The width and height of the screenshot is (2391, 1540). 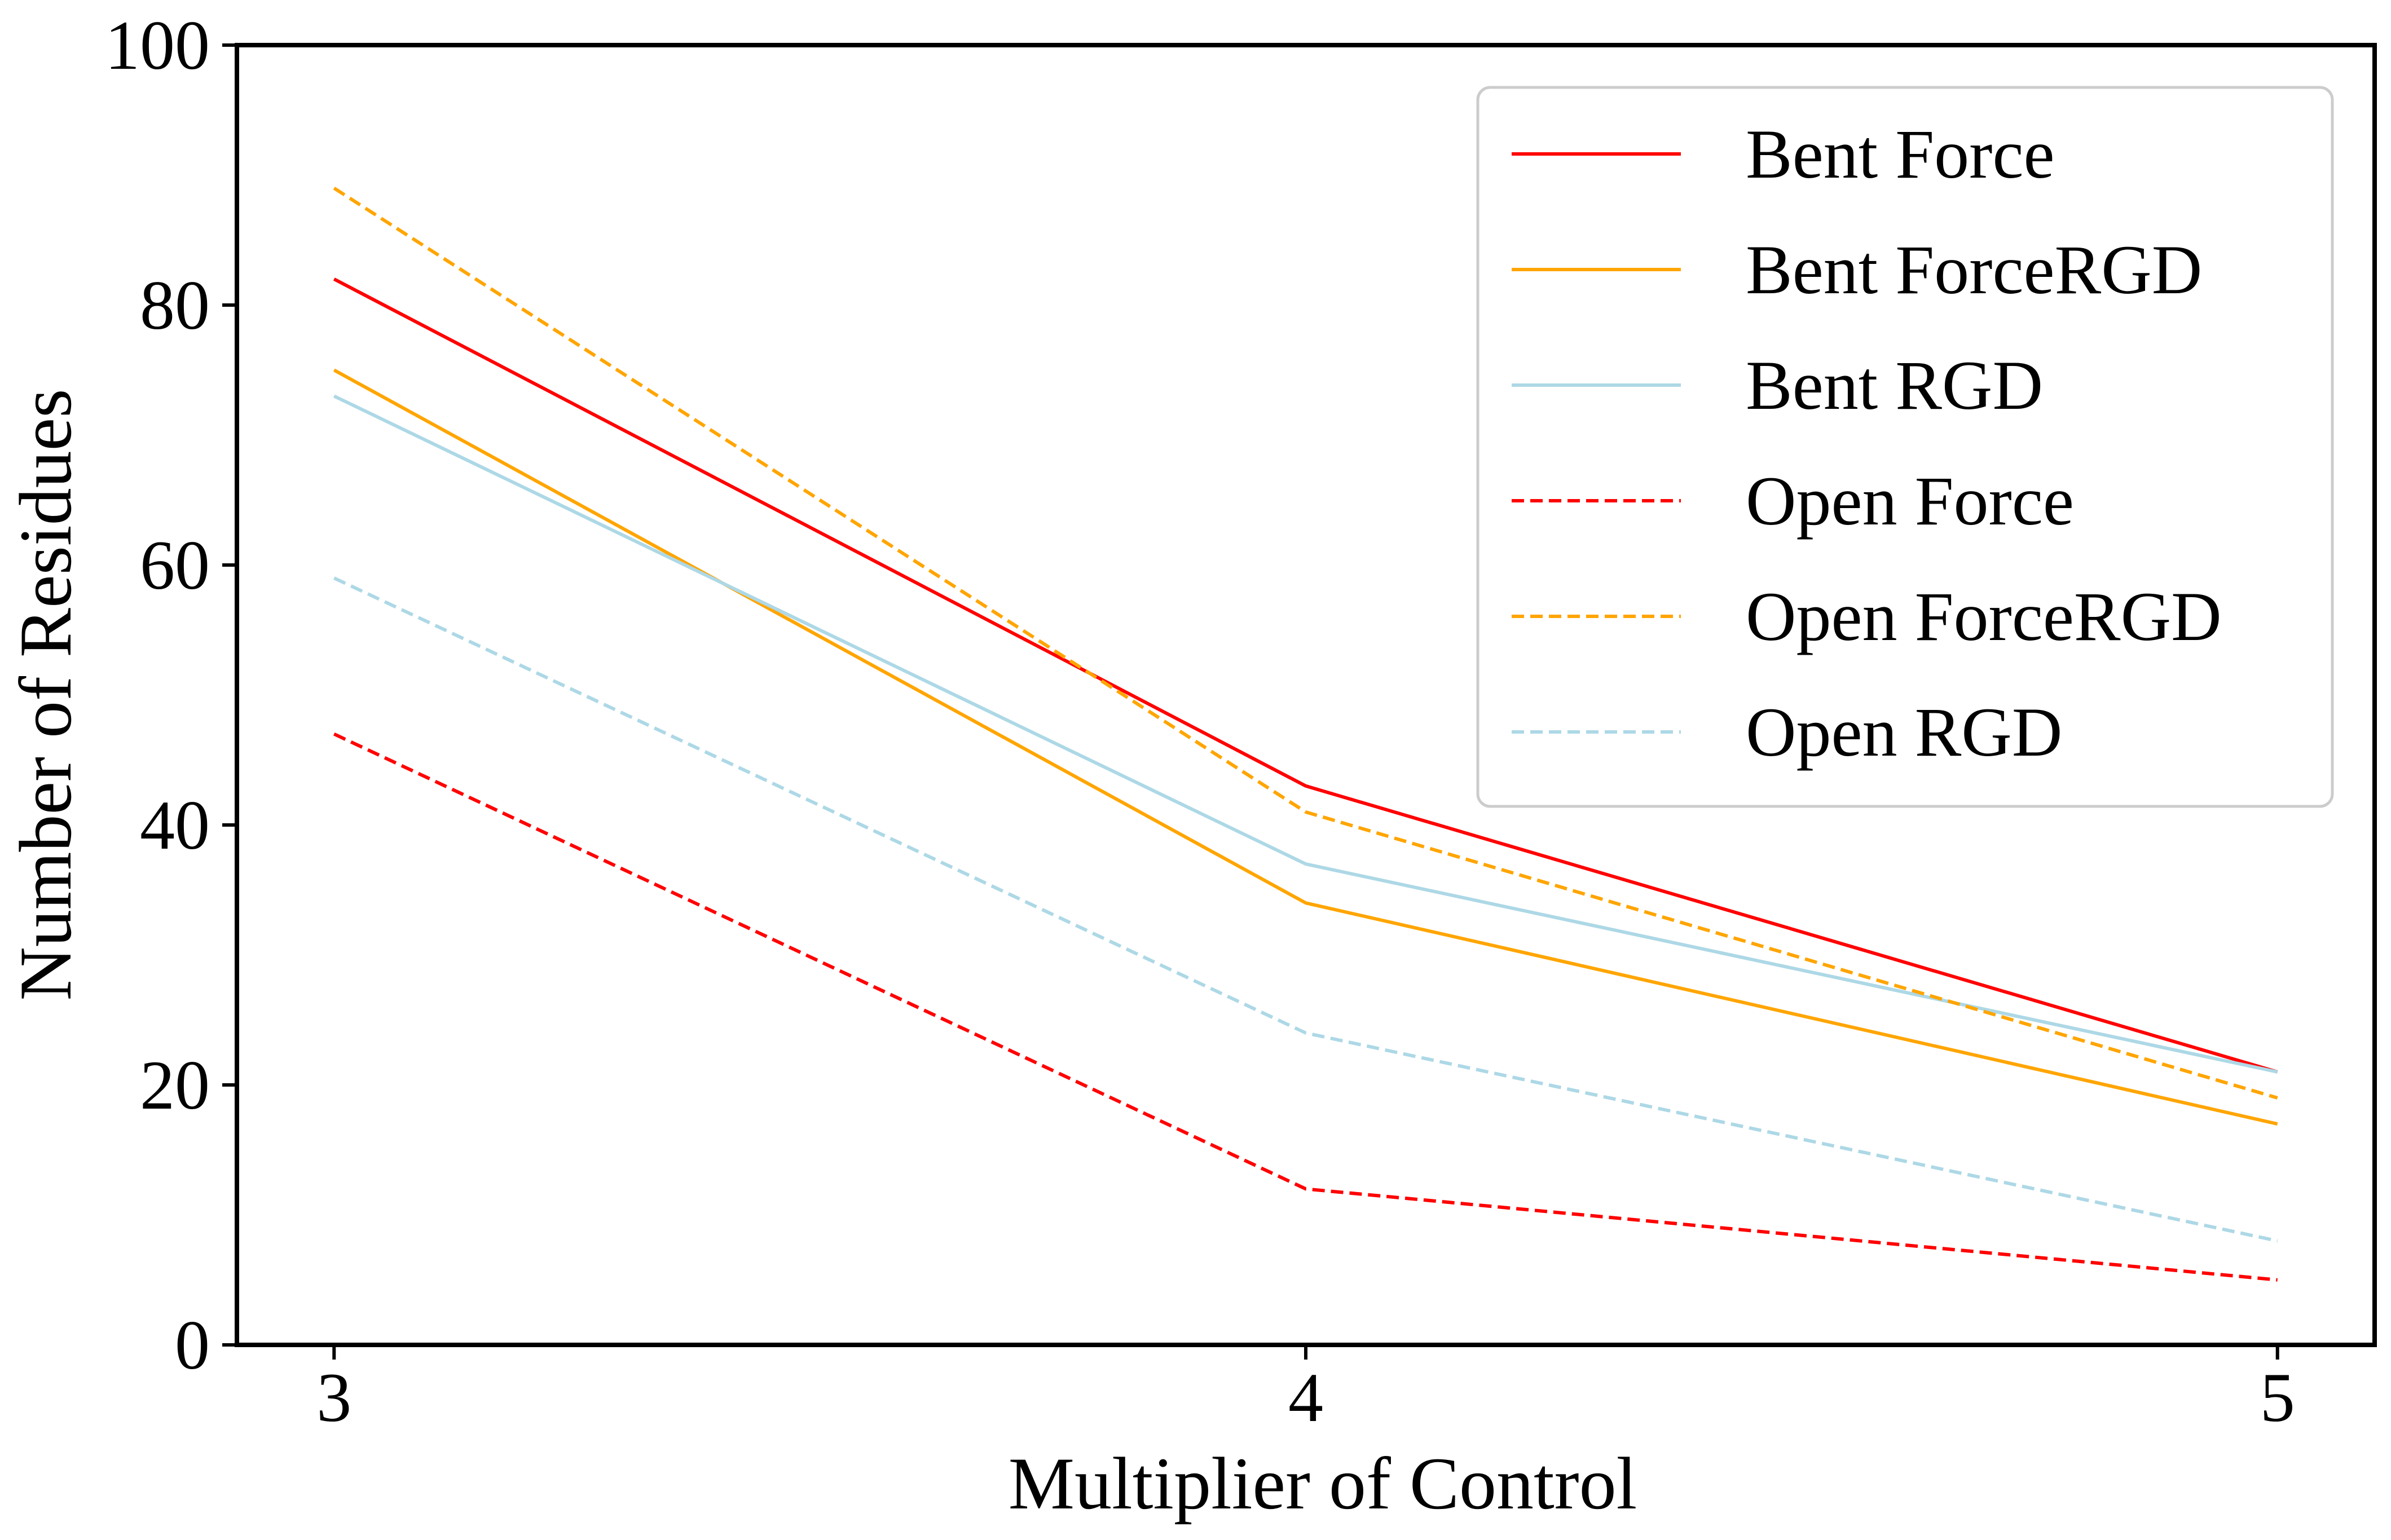 I want to click on x-axis: 3 4 5, so click(x=1305, y=1390).